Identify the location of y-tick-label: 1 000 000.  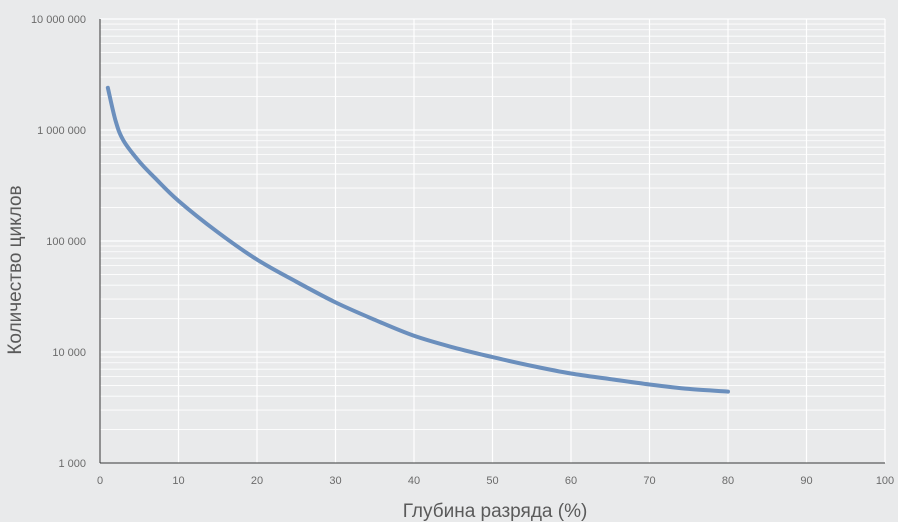
(61, 131).